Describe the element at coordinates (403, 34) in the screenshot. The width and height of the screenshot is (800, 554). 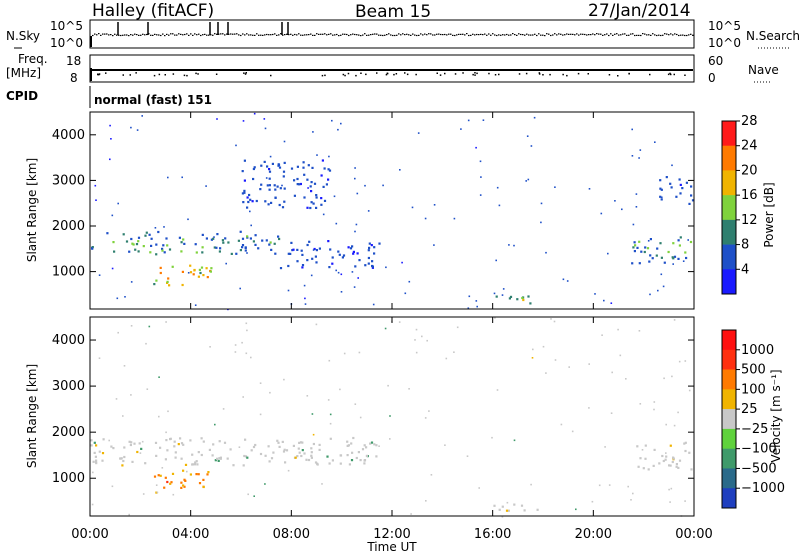
I see `nsky-panel: N.Sky 10^5 10^0 10^5 10^0 N.Search` at that location.